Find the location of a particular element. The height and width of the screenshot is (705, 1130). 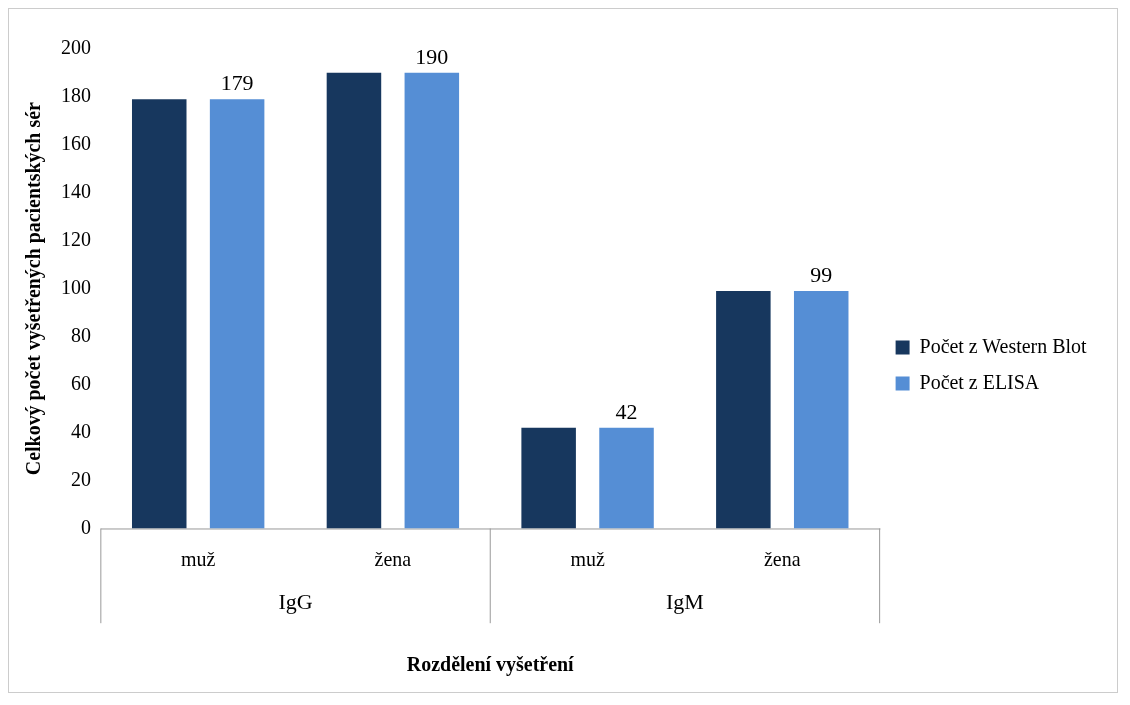

data-label: 42 is located at coordinates (626, 411).